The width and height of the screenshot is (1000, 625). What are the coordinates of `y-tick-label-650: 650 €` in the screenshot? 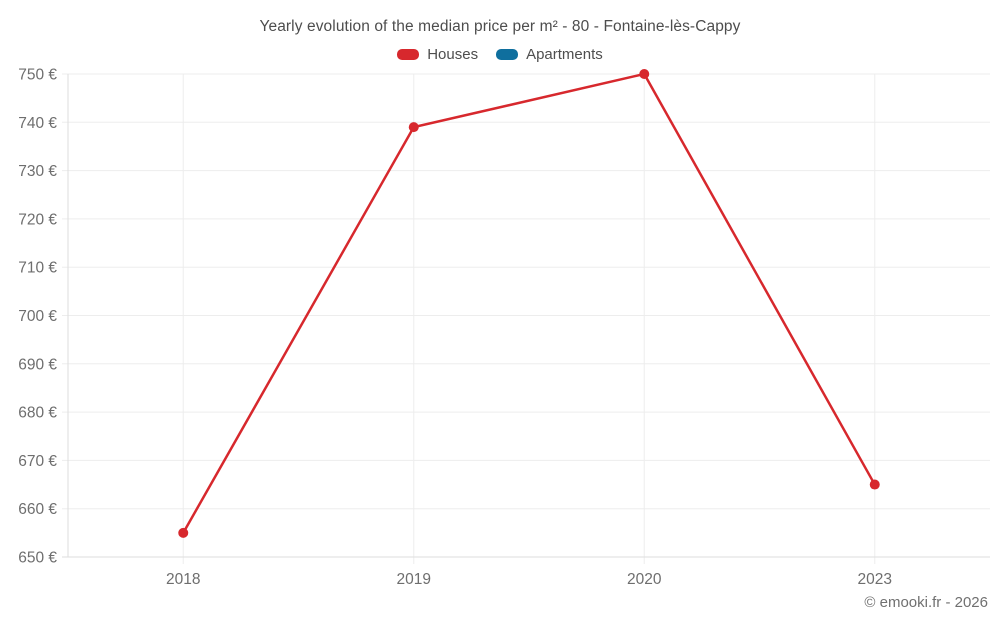 It's located at (37, 558).